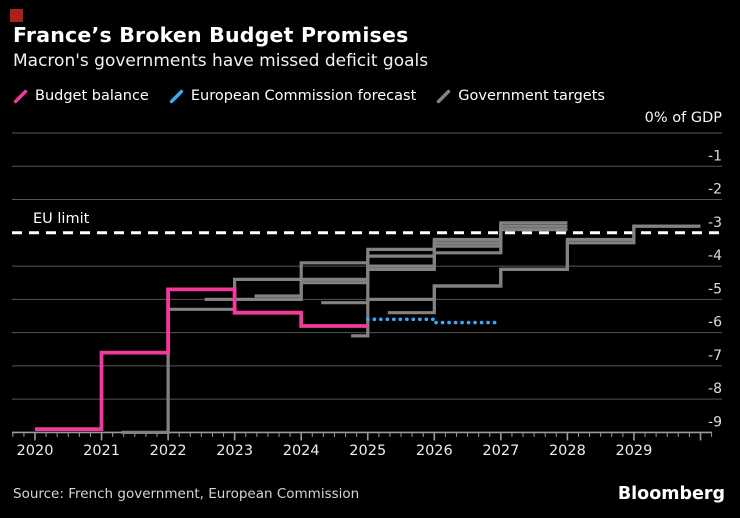  I want to click on svg-text: -1, so click(715, 156).